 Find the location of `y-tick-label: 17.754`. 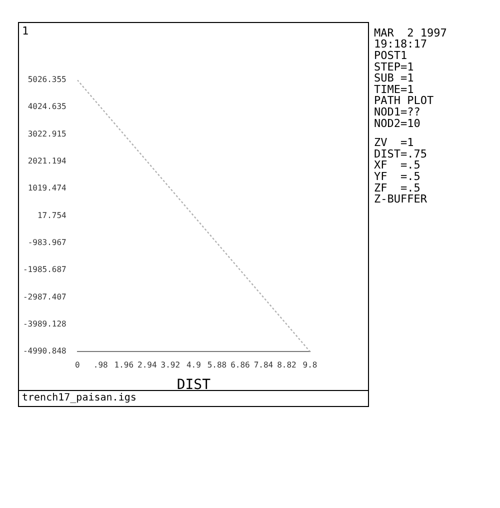

y-tick-label: 17.754 is located at coordinates (52, 215).